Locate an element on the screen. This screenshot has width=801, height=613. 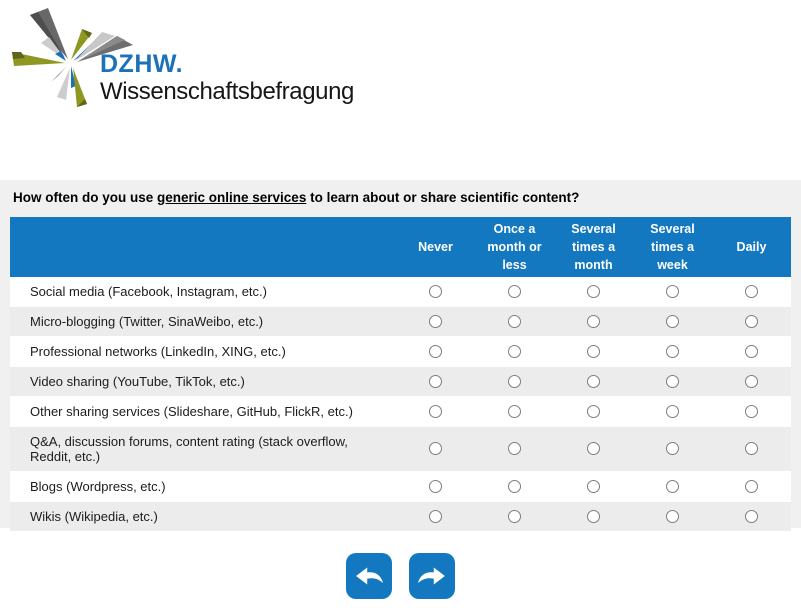
arrow-forward-icon is located at coordinates (431, 576).